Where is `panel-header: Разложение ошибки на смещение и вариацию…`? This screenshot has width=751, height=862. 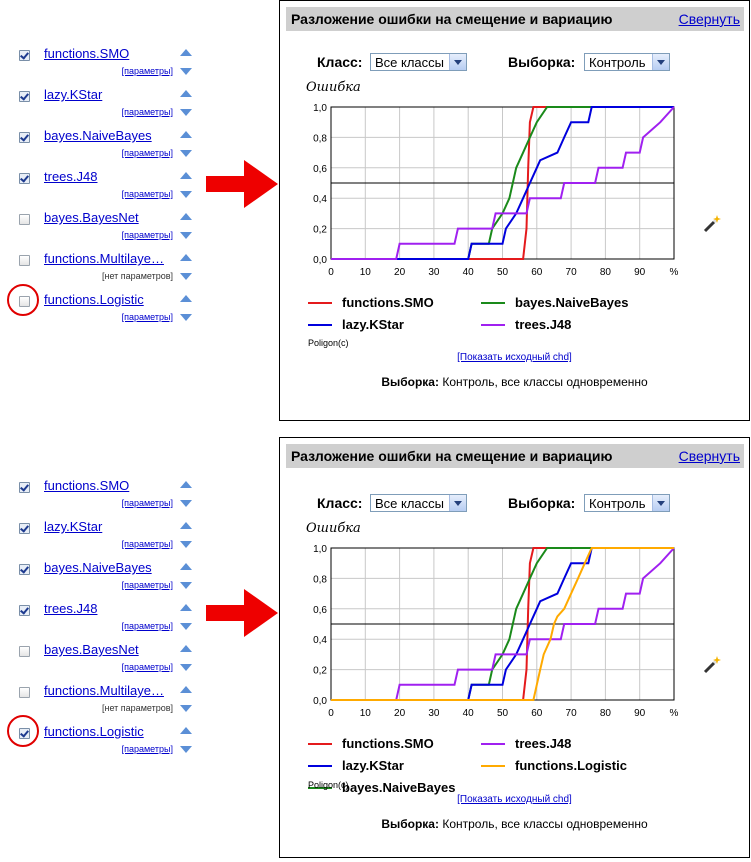 panel-header: Разложение ошибки на смещение и вариацию… is located at coordinates (515, 19).